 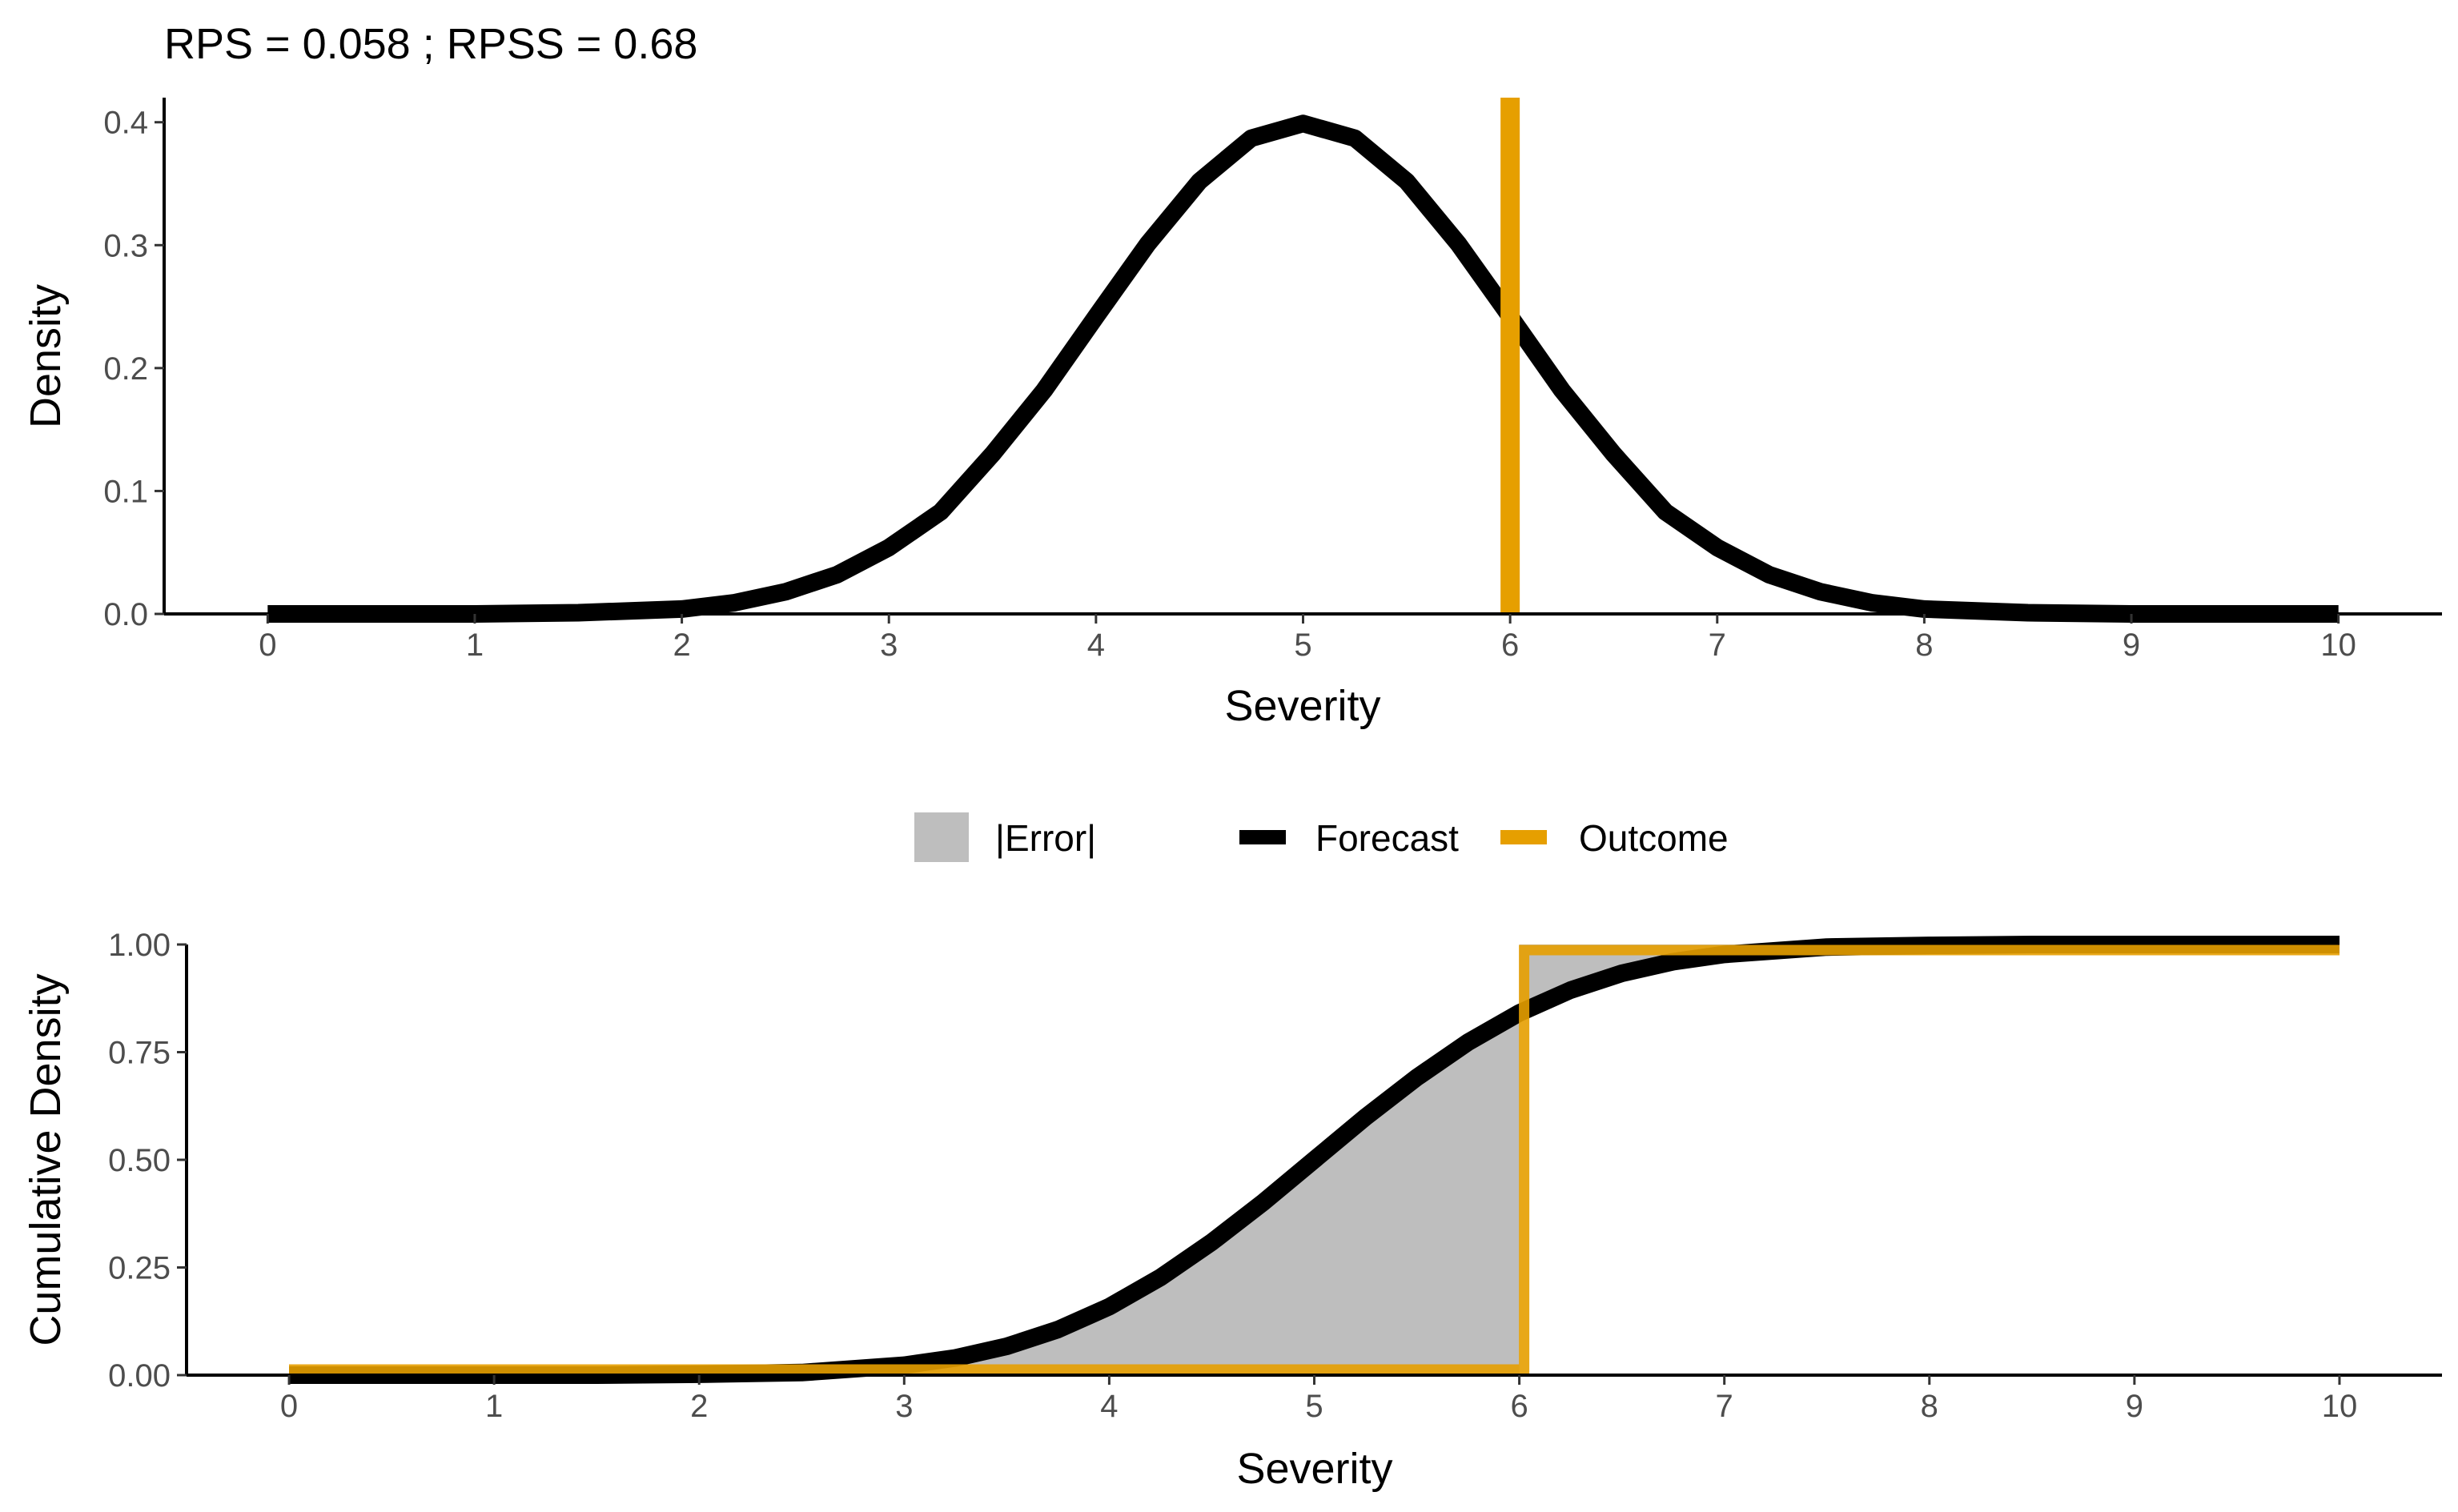 I want to click on cumulative-x-tick-label: 6, so click(x=1519, y=1406).